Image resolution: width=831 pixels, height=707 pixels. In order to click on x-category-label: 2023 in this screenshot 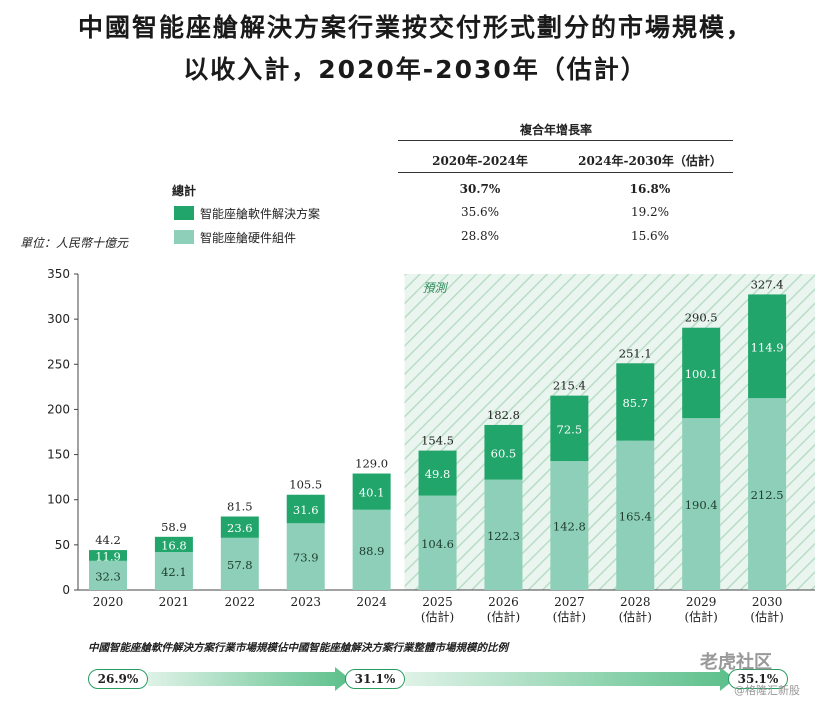, I will do `click(305, 602)`.